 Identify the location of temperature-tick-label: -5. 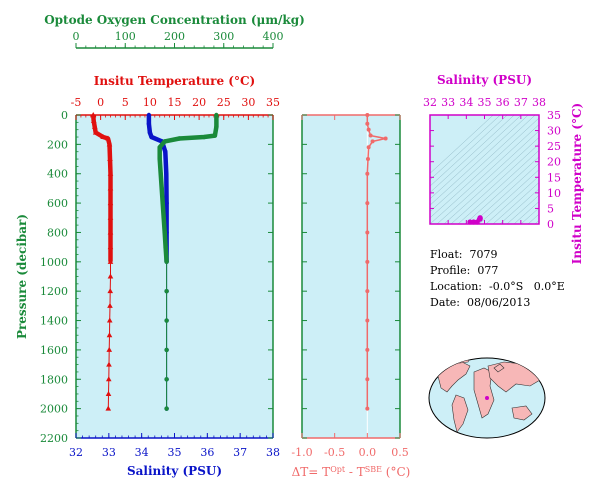
(76, 102).